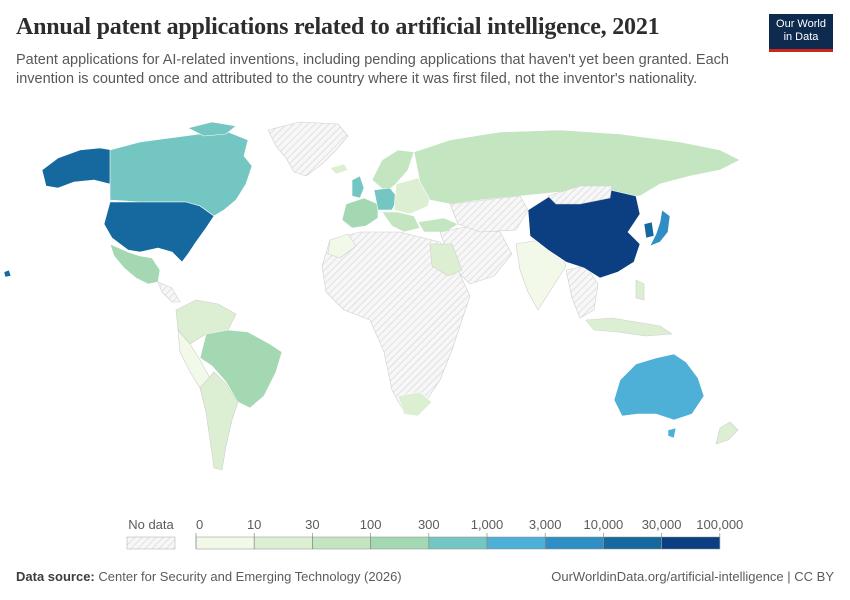  What do you see at coordinates (489, 214) in the screenshot?
I see `region-central-asia` at bounding box center [489, 214].